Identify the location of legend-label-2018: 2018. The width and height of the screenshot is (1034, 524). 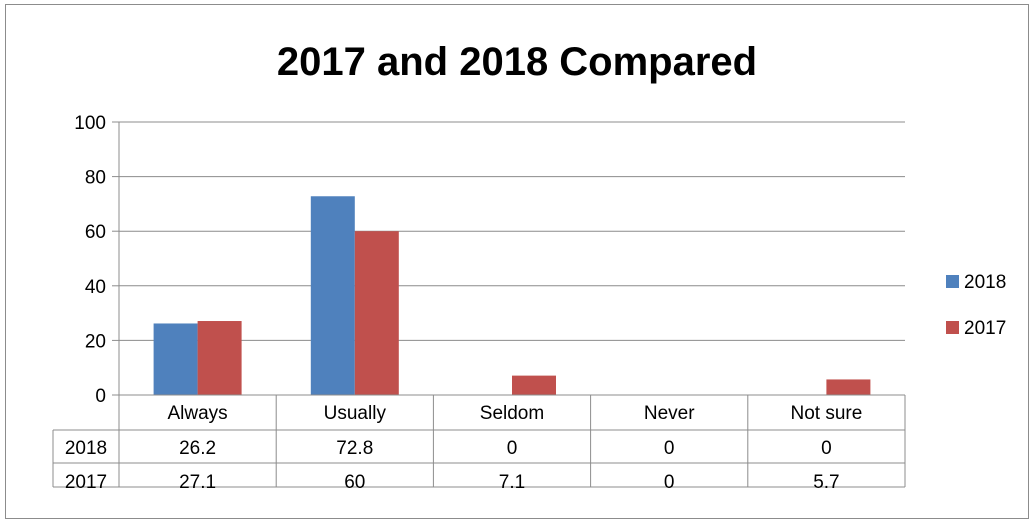
(985, 282).